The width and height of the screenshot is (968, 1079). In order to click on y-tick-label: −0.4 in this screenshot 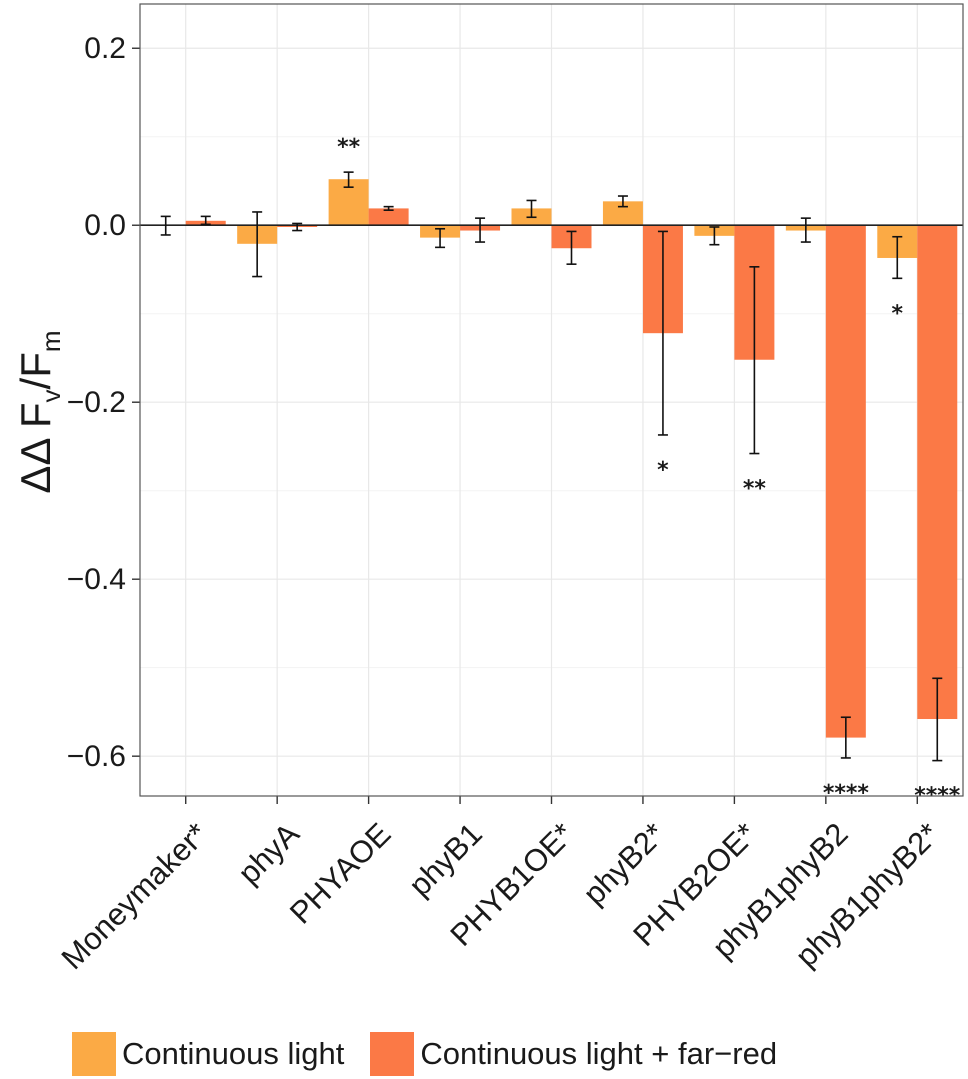, I will do `click(96, 579)`.